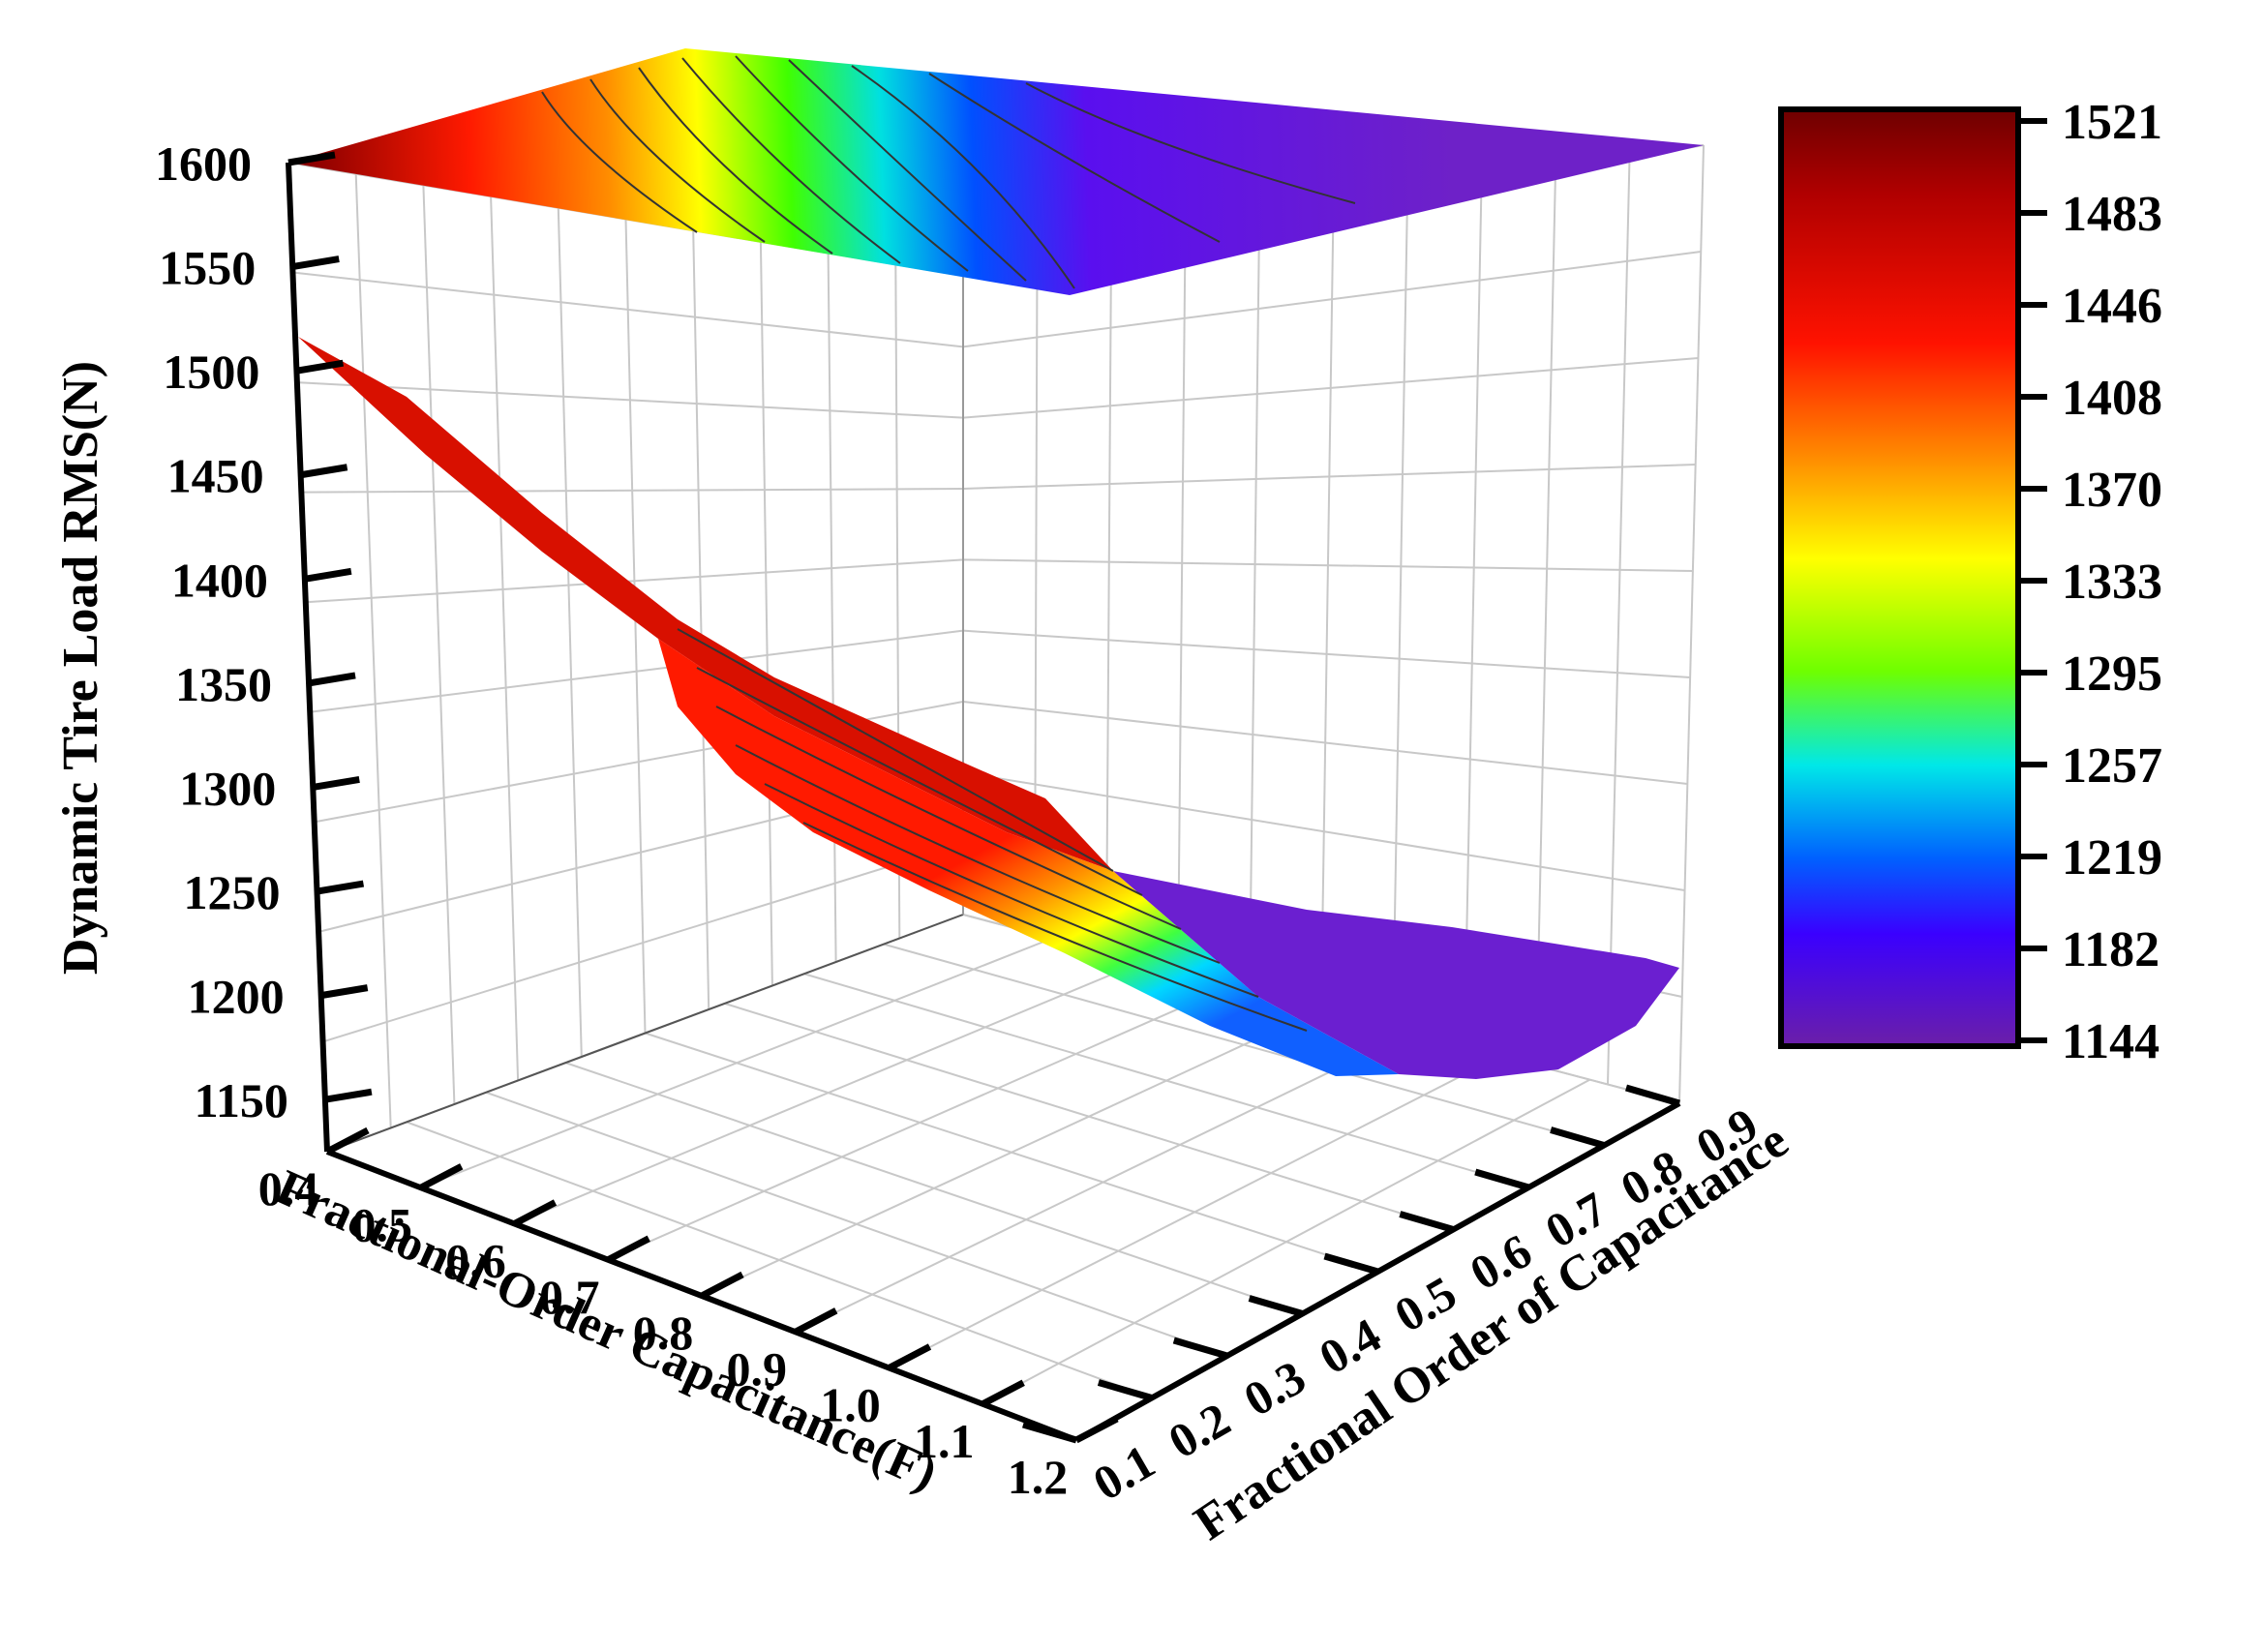  I want to click on colorbar-tick-label: 1408, so click(2112, 399).